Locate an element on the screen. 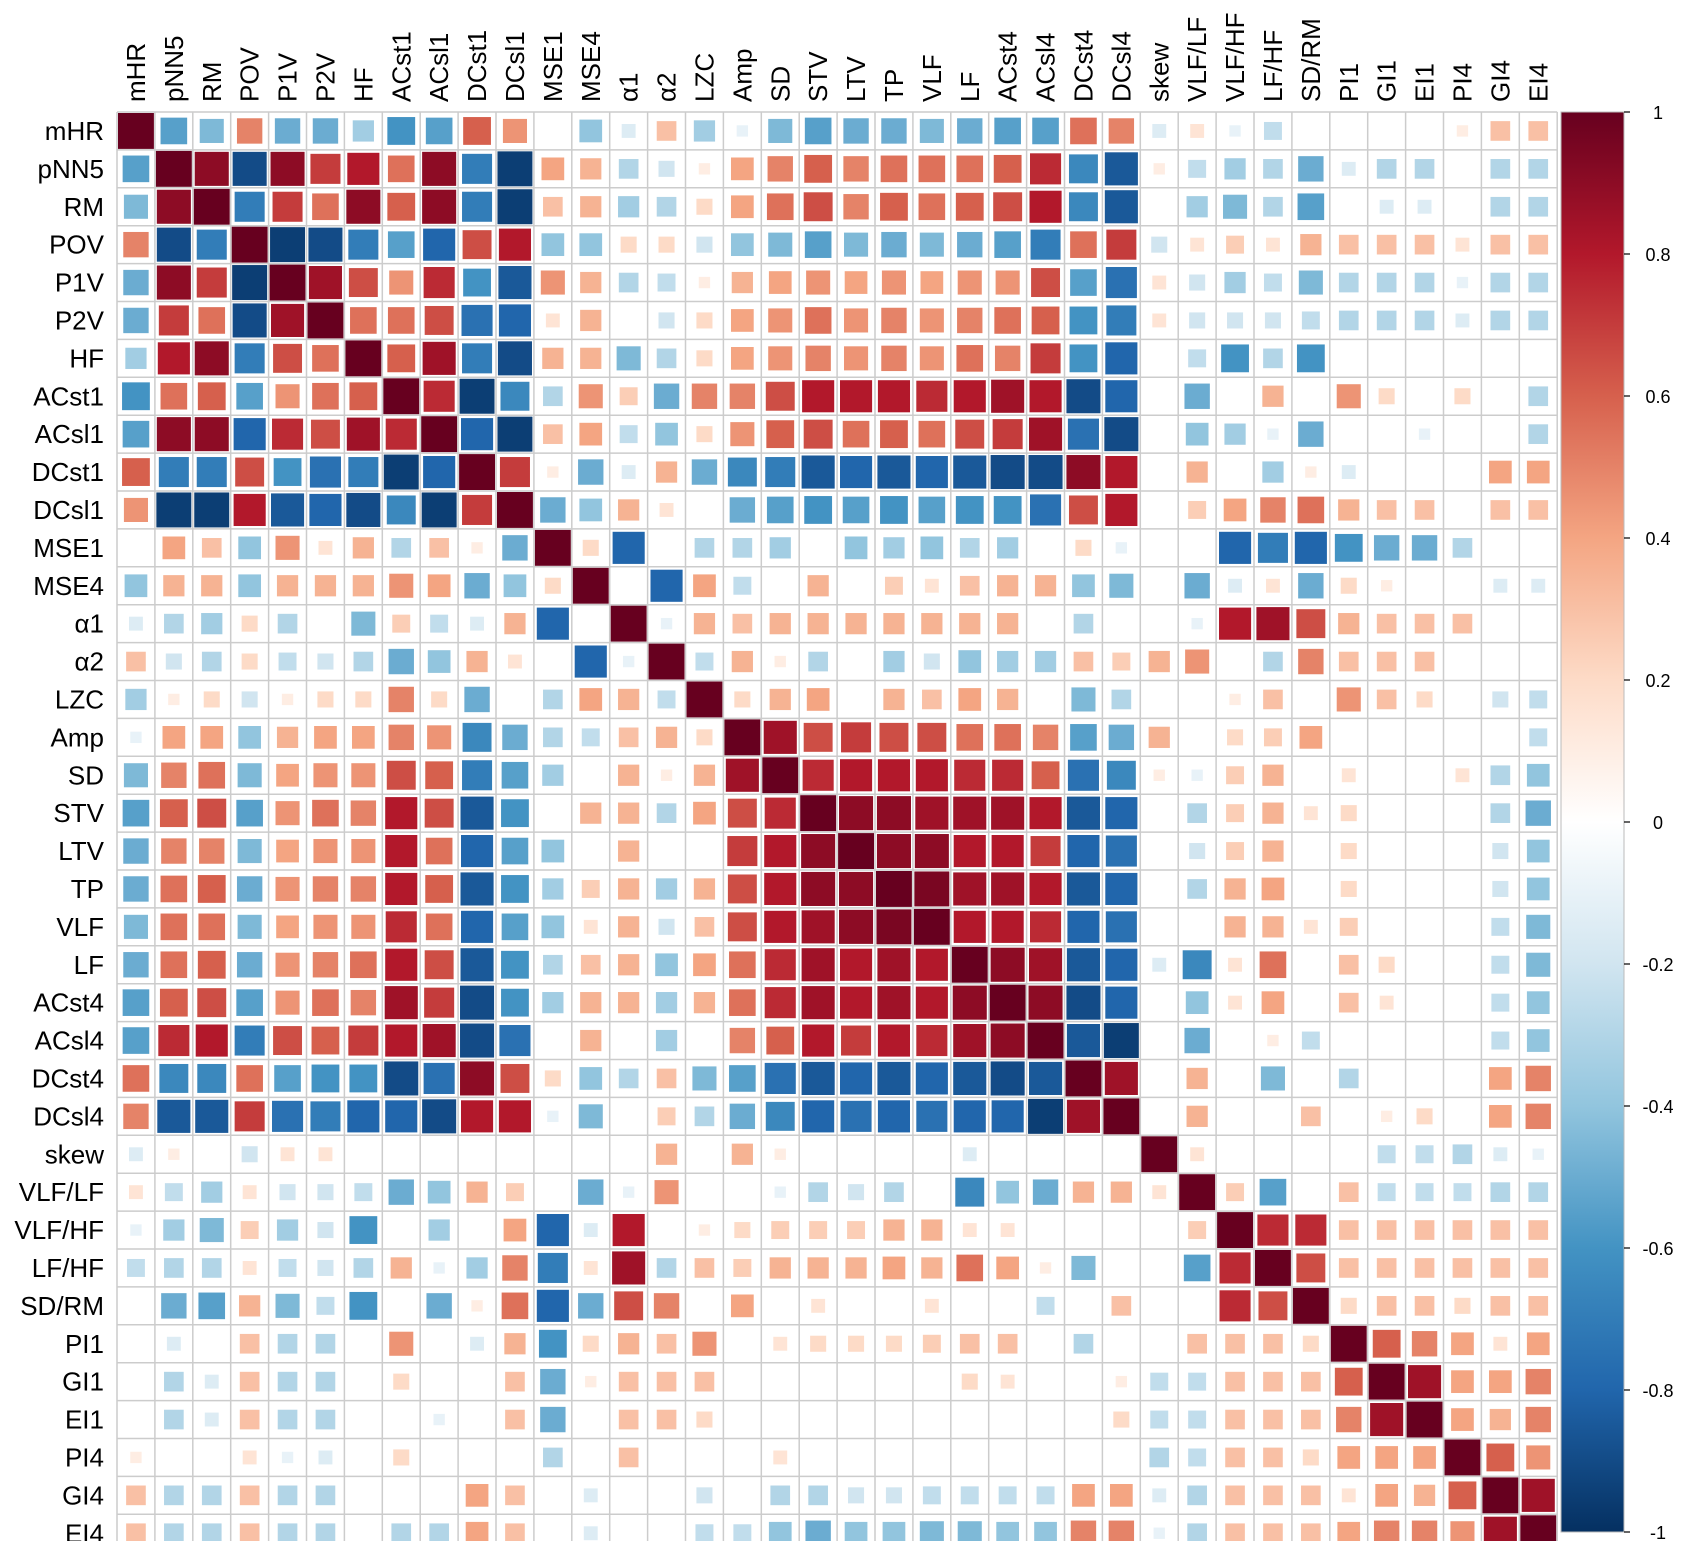 The height and width of the screenshot is (1541, 1704). column-label: ACst1 is located at coordinates (401, 66).